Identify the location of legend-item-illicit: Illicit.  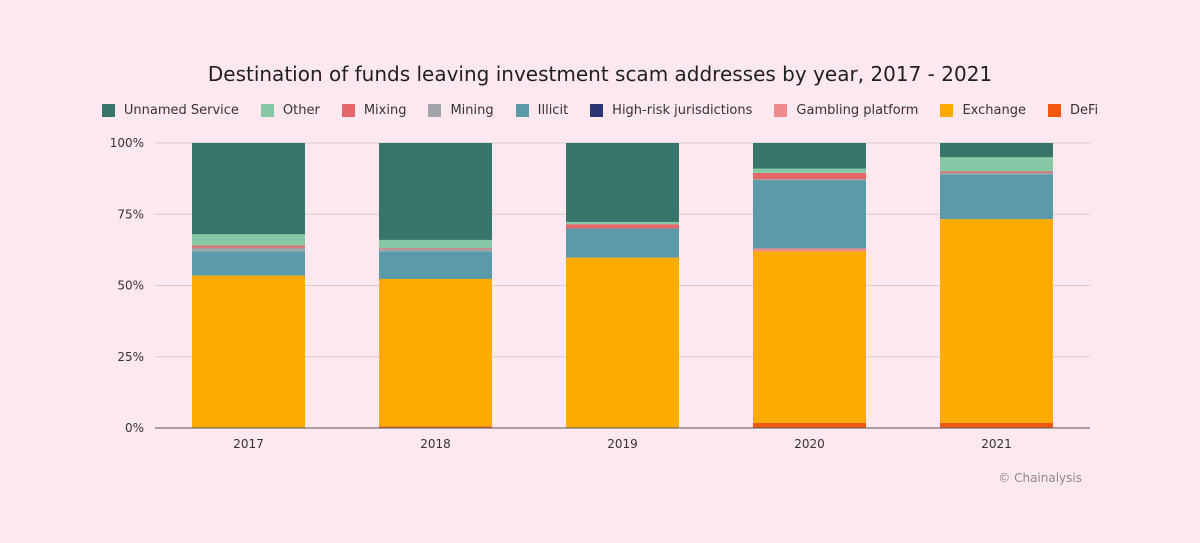
(542, 110).